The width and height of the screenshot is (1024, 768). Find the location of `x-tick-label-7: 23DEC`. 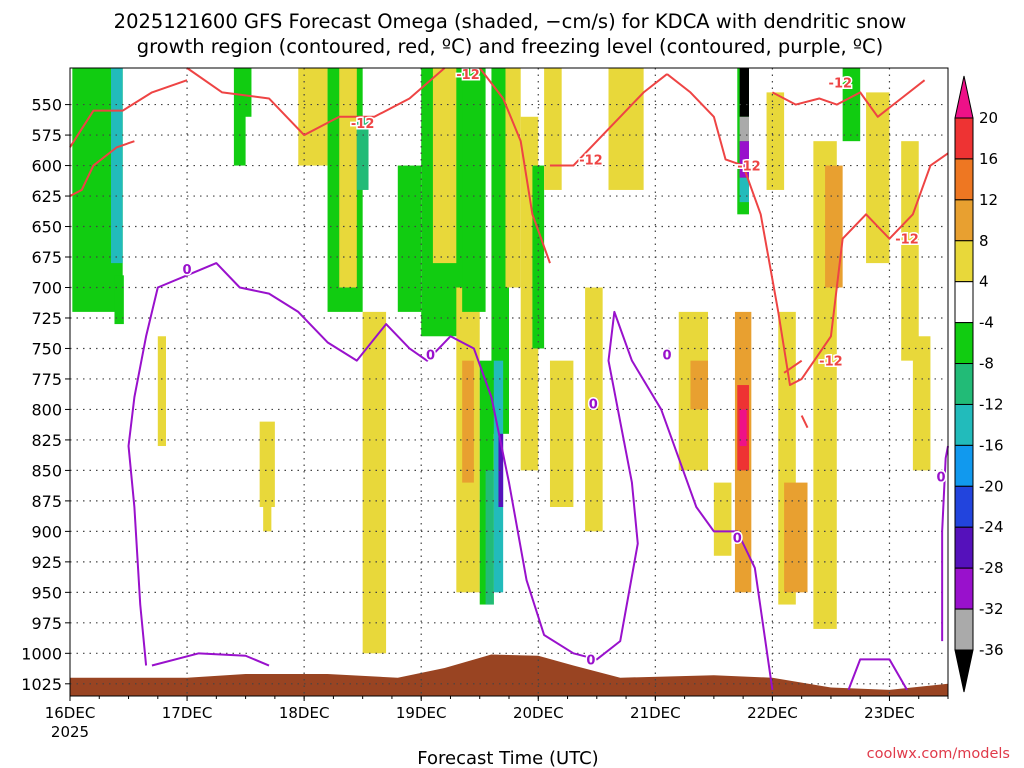

x-tick-label-7: 23DEC is located at coordinates (889, 713).